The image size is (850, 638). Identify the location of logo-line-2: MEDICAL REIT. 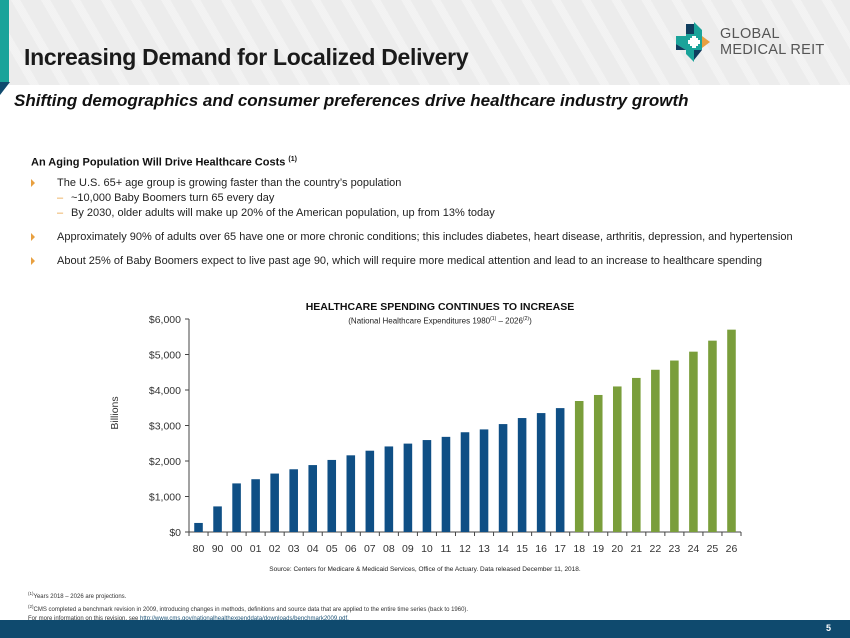
(772, 50).